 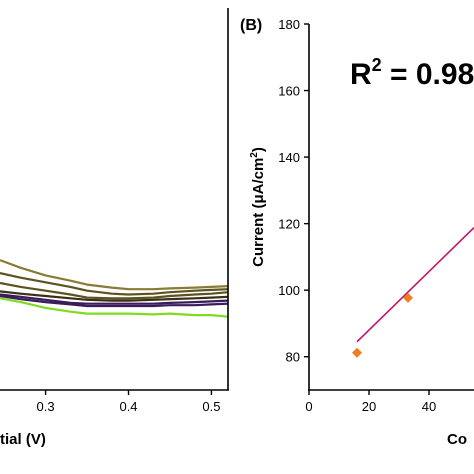 What do you see at coordinates (289, 224) in the screenshot?
I see `panel-b-y-tick-label: 120` at bounding box center [289, 224].